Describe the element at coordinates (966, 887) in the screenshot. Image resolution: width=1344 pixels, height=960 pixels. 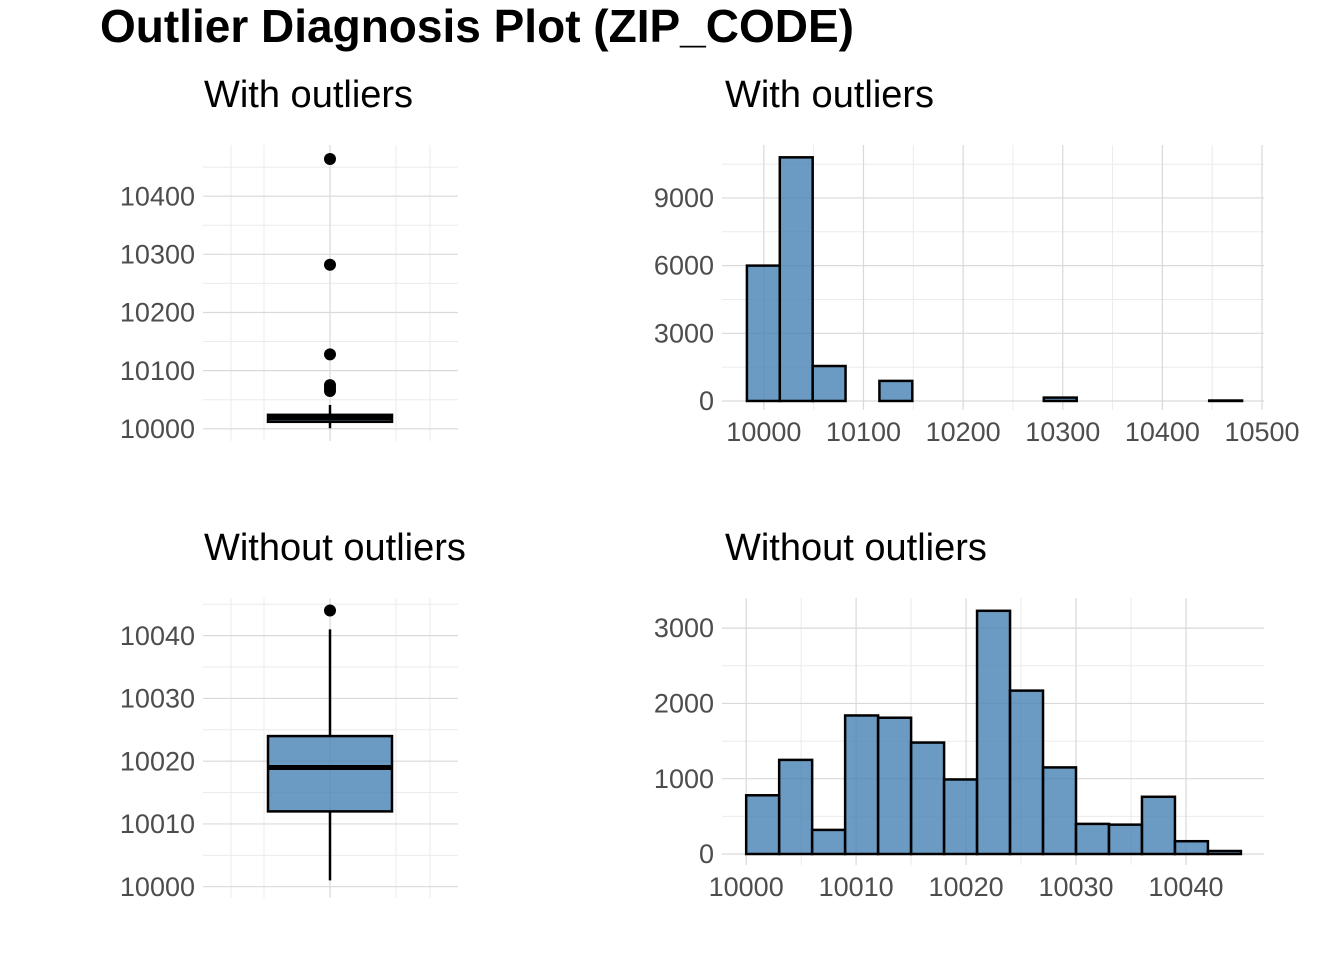
I see `x-tick-label: 10020` at that location.